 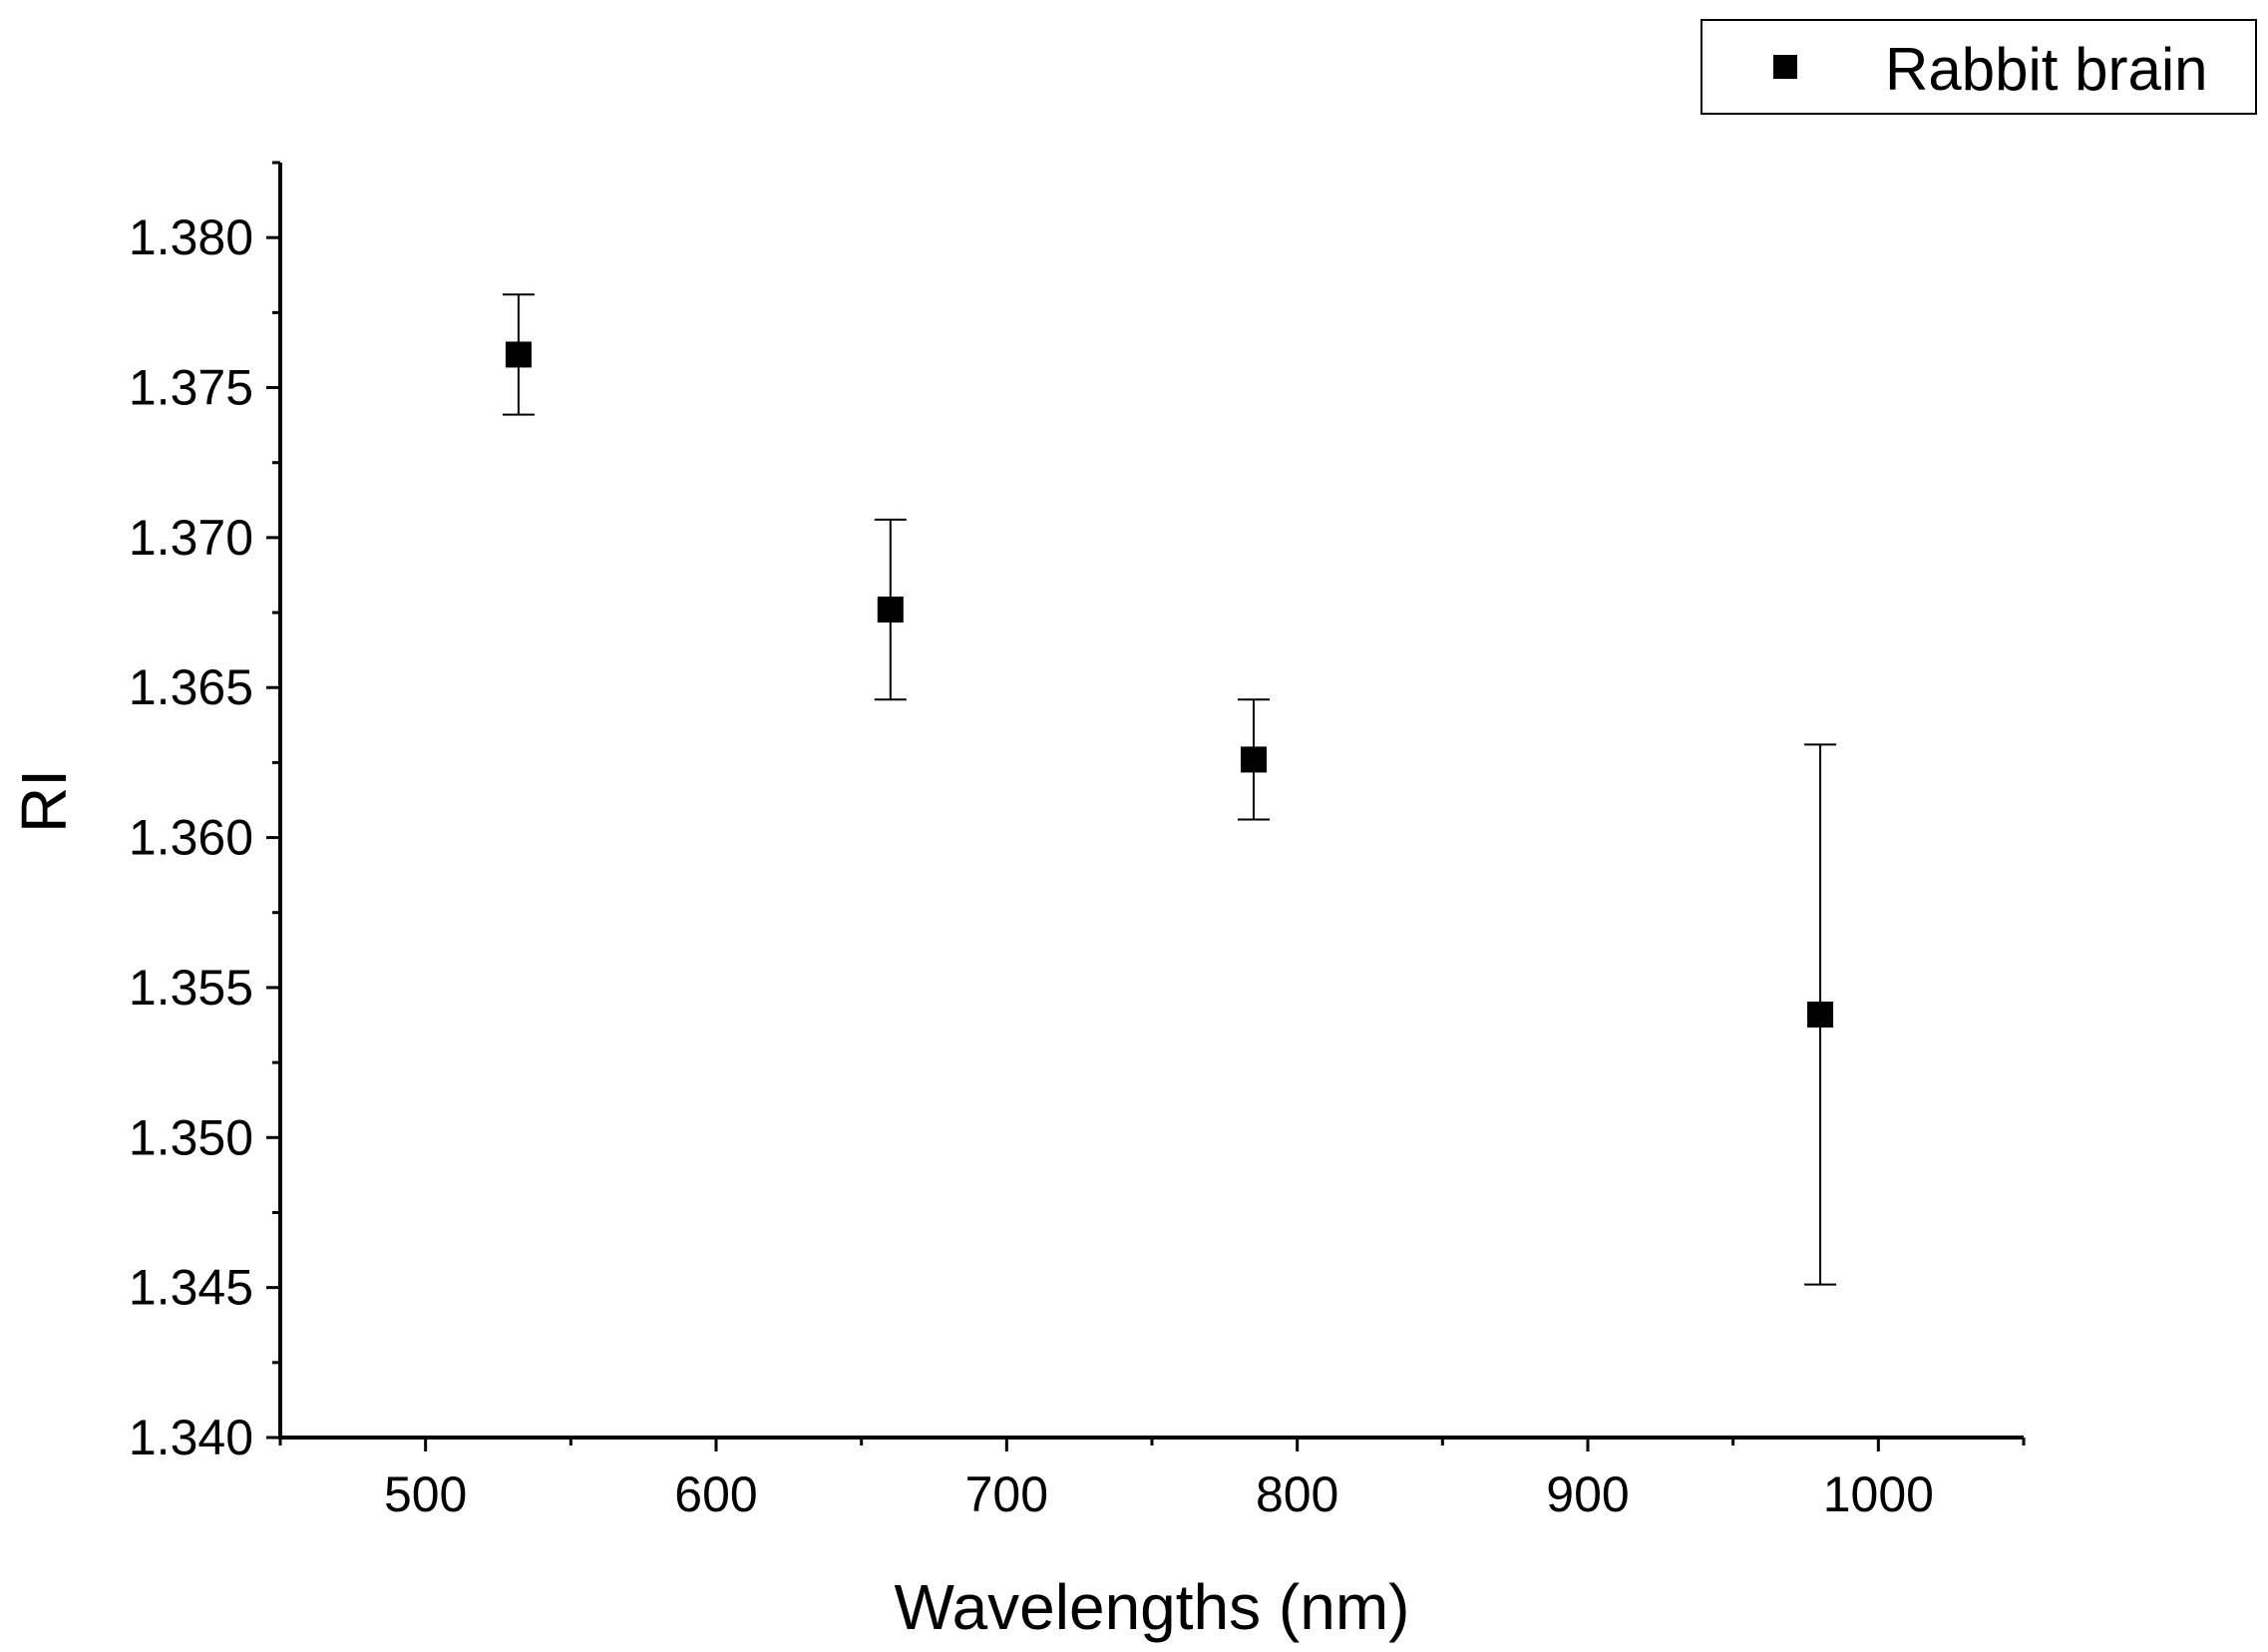 What do you see at coordinates (2046, 69) in the screenshot?
I see `legend-label: Rabbit brain` at bounding box center [2046, 69].